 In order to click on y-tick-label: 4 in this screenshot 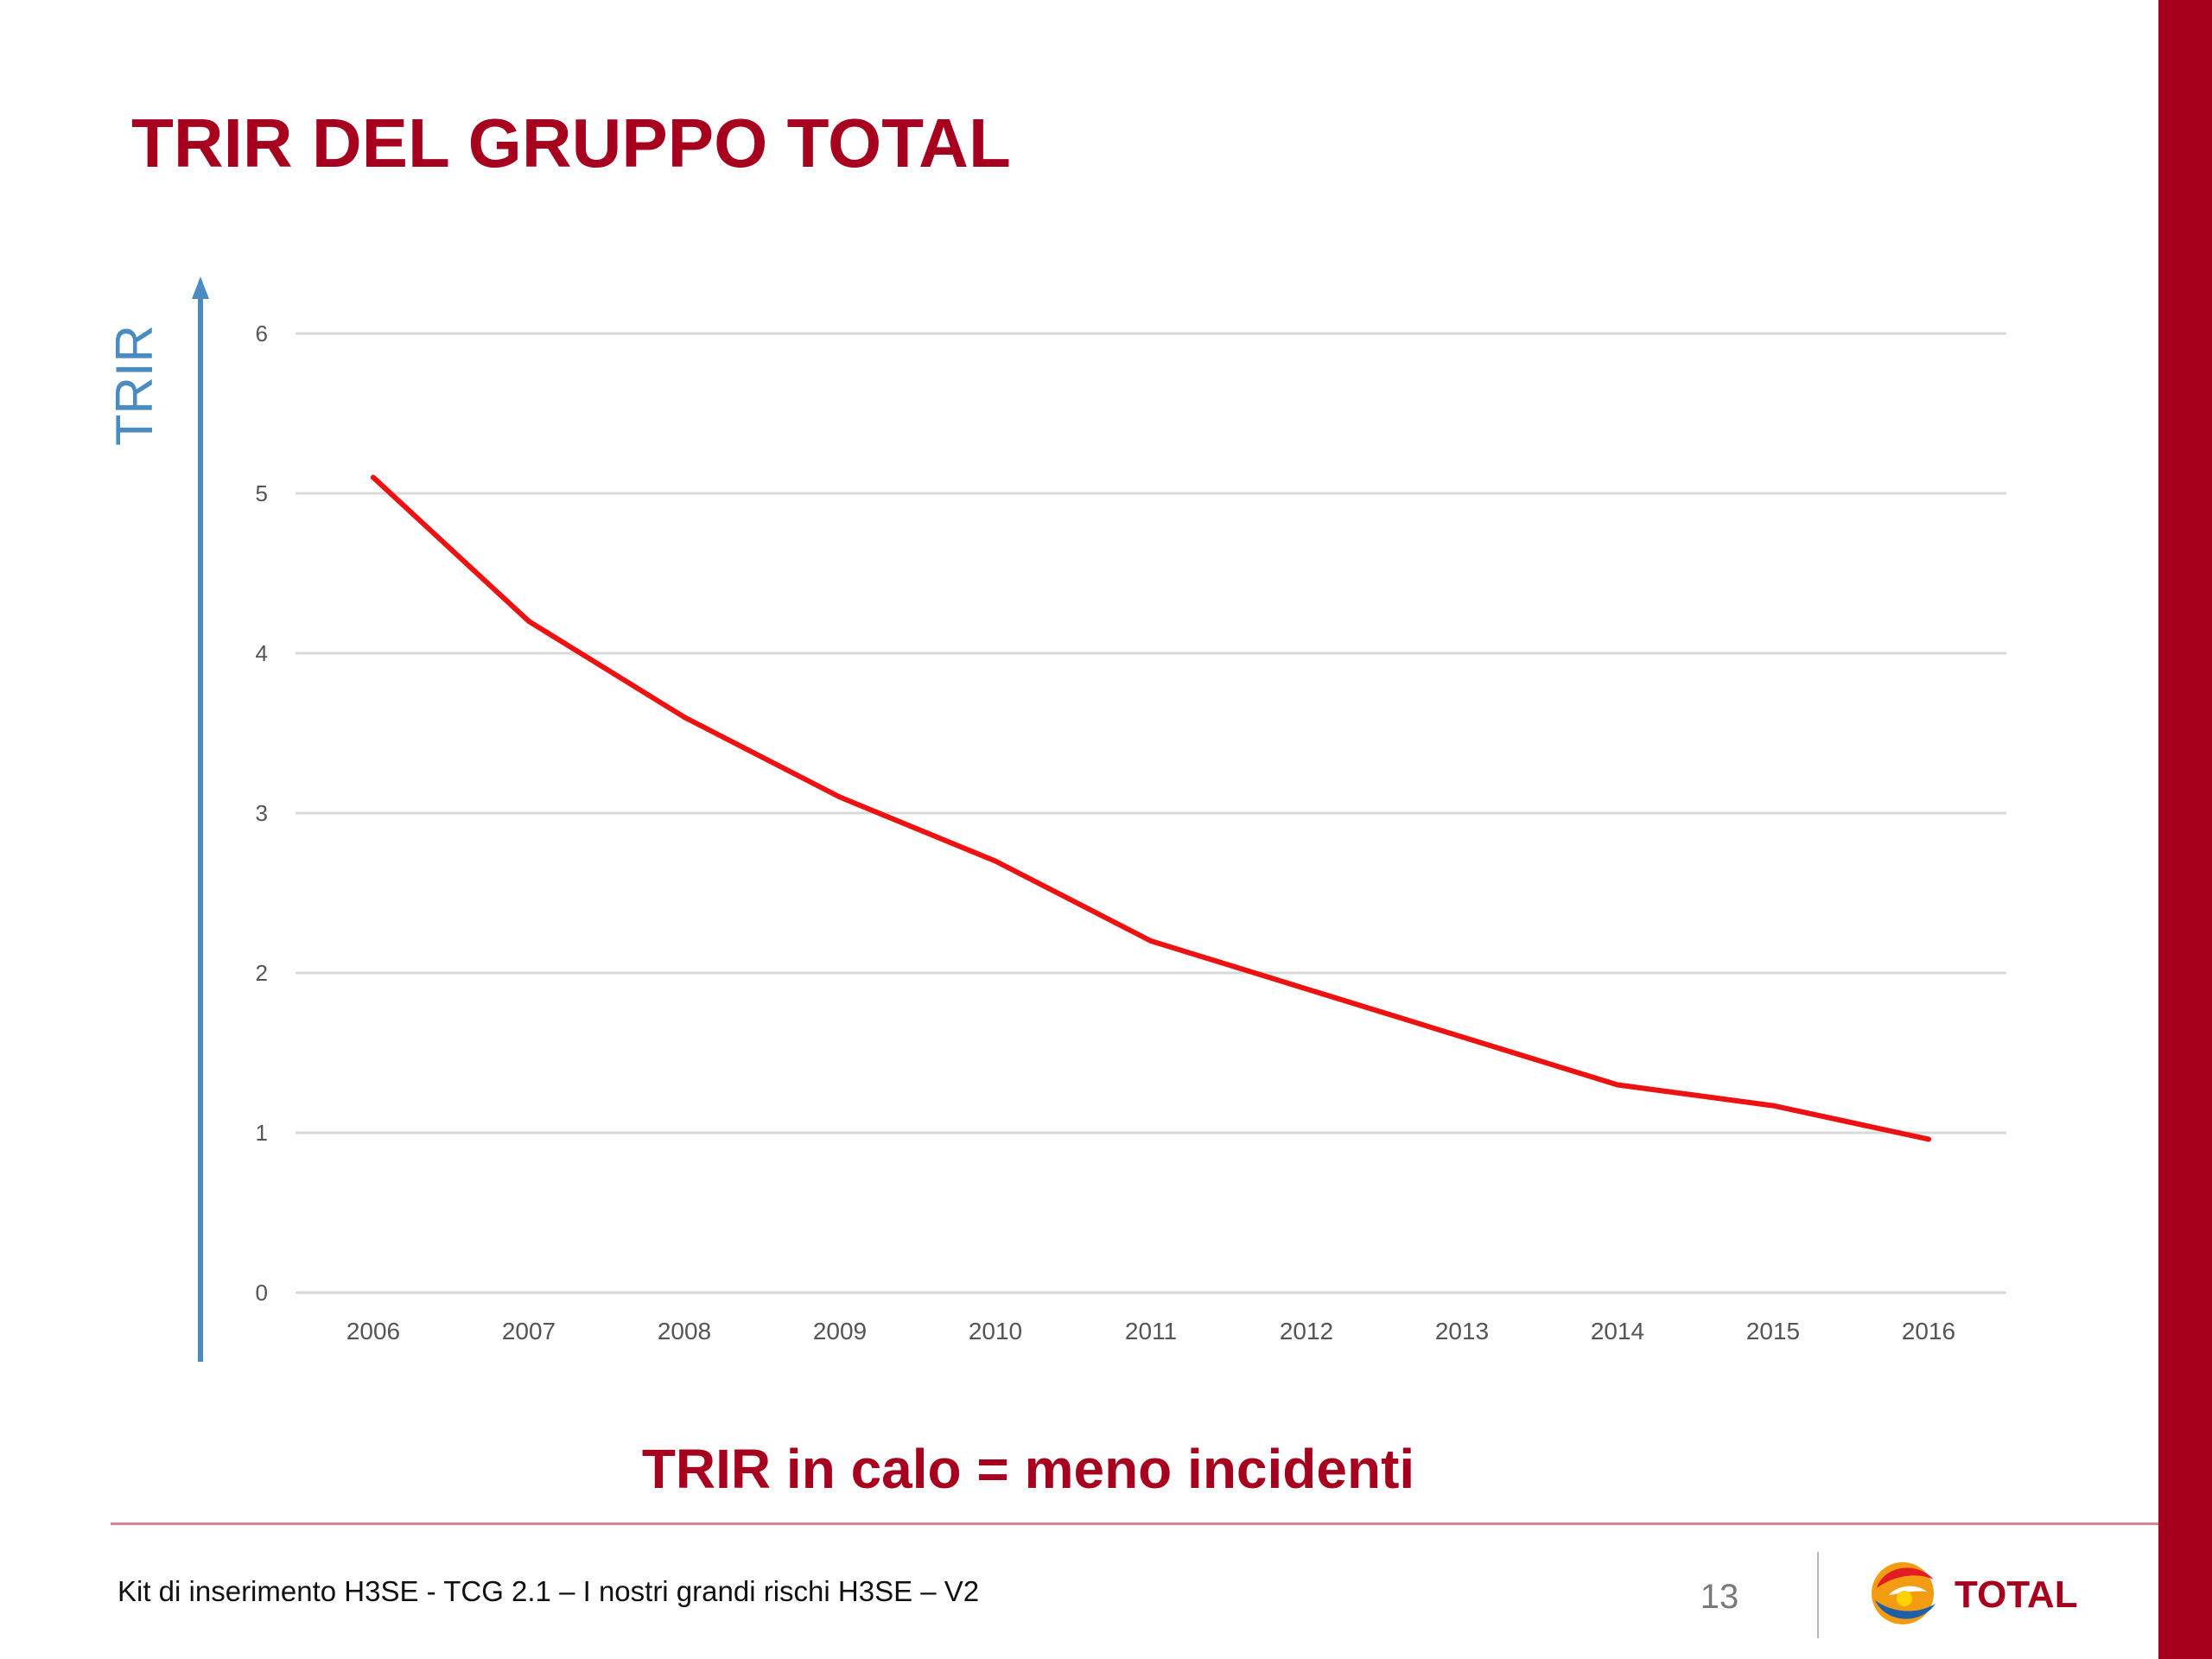, I will do `click(262, 653)`.